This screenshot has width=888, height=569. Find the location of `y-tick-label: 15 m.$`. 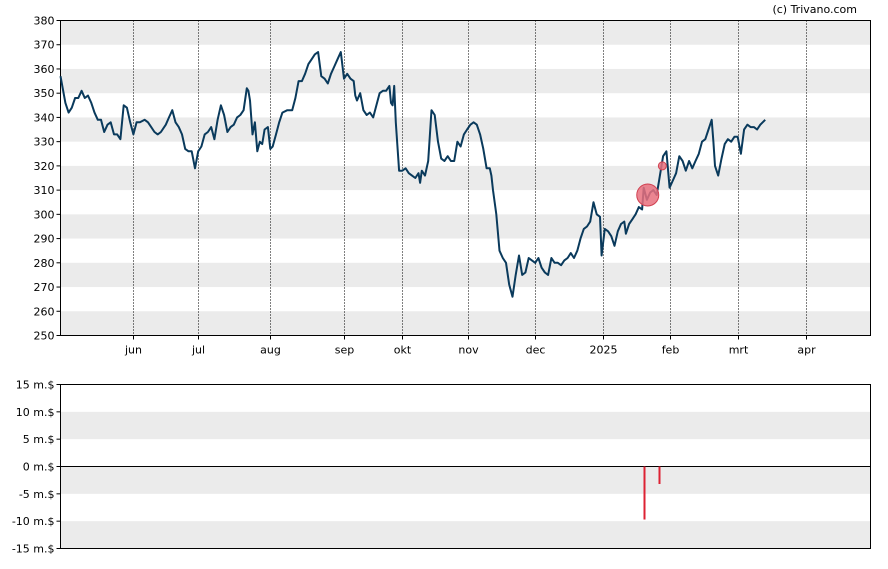

y-tick-label: 15 m.$ is located at coordinates (35, 385).